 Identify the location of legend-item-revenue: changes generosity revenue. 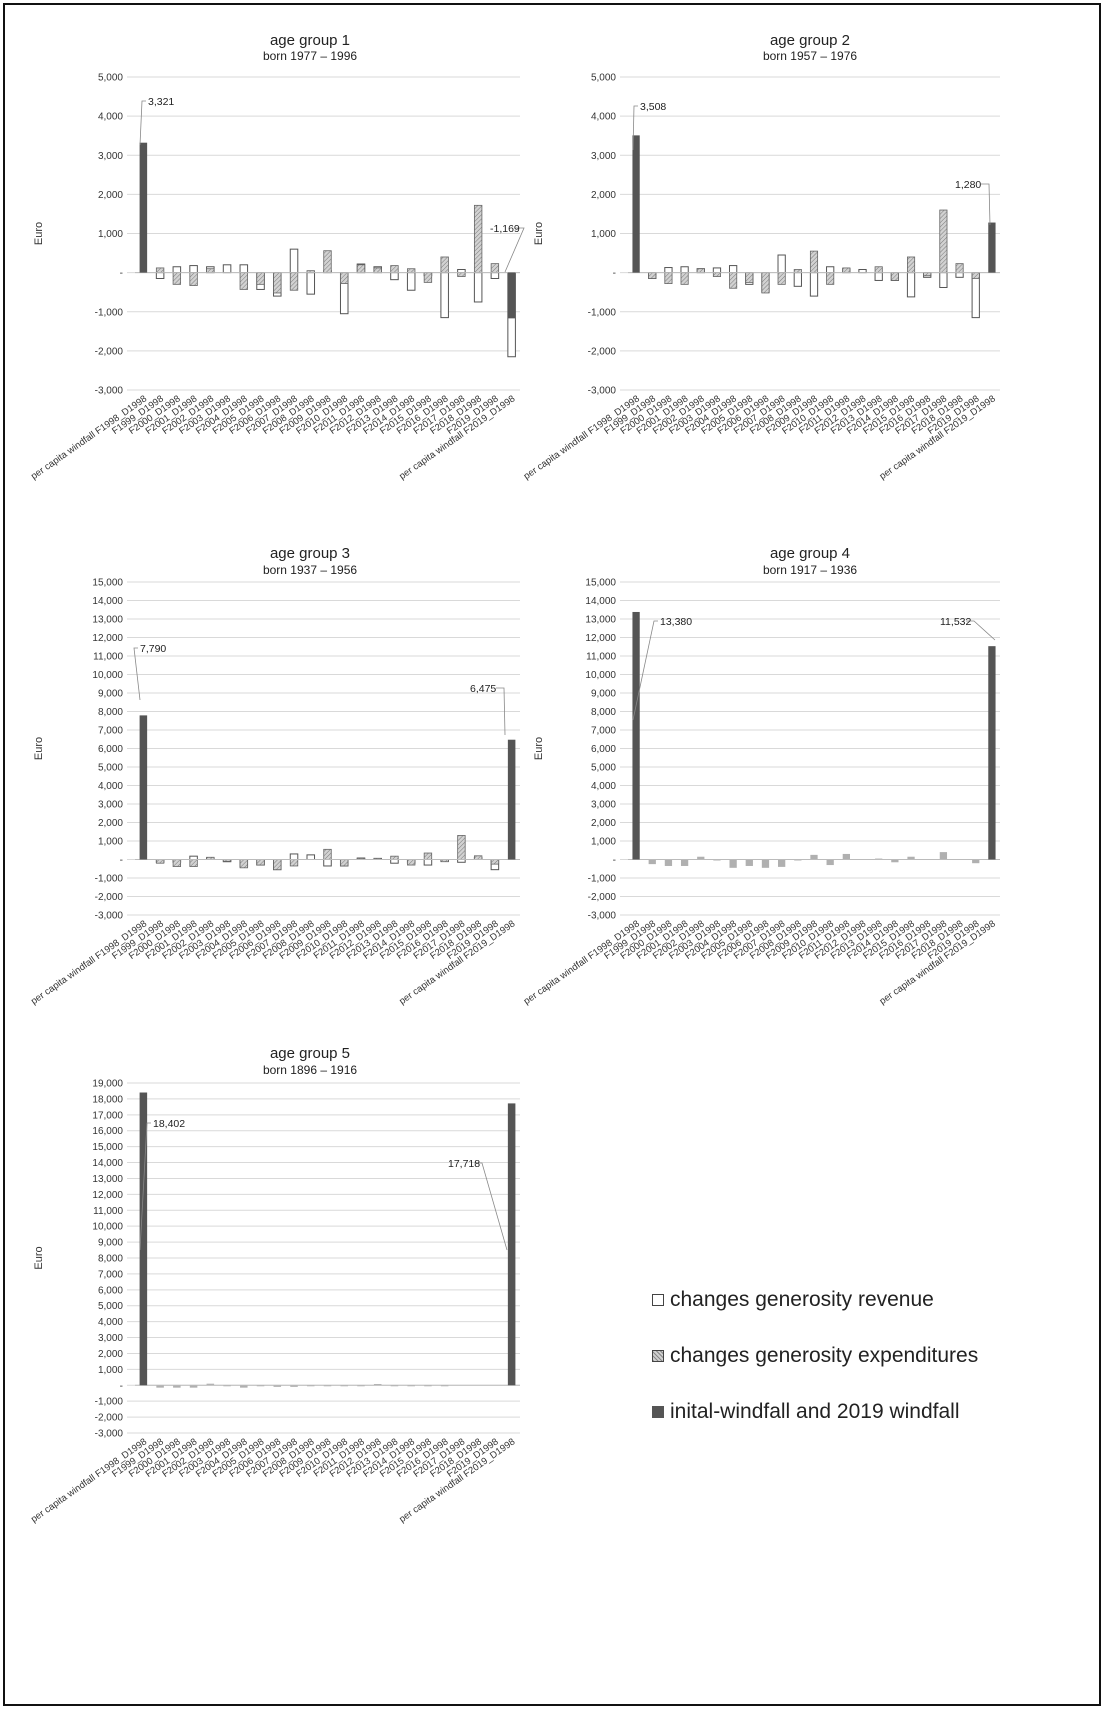
(815, 1299).